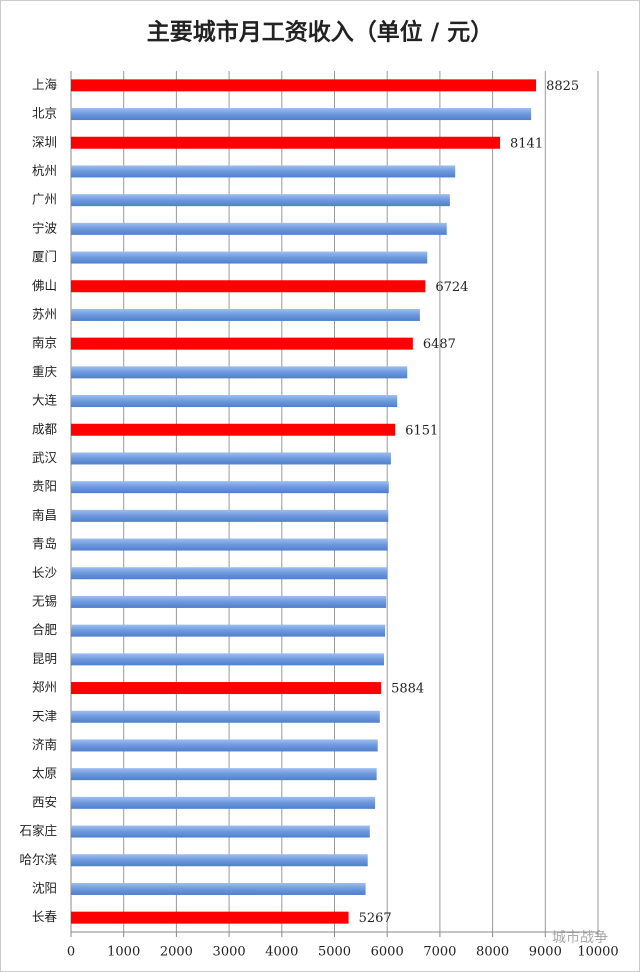 The width and height of the screenshot is (640, 972). What do you see at coordinates (44, 801) in the screenshot?
I see `y-tick-label: 西安` at bounding box center [44, 801].